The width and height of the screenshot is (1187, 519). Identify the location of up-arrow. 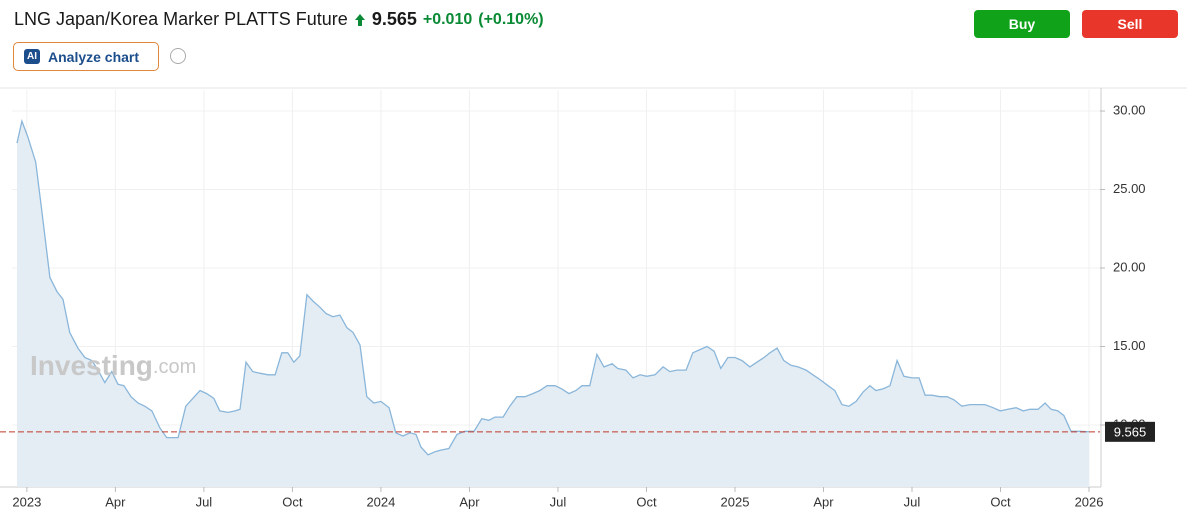
(359, 19).